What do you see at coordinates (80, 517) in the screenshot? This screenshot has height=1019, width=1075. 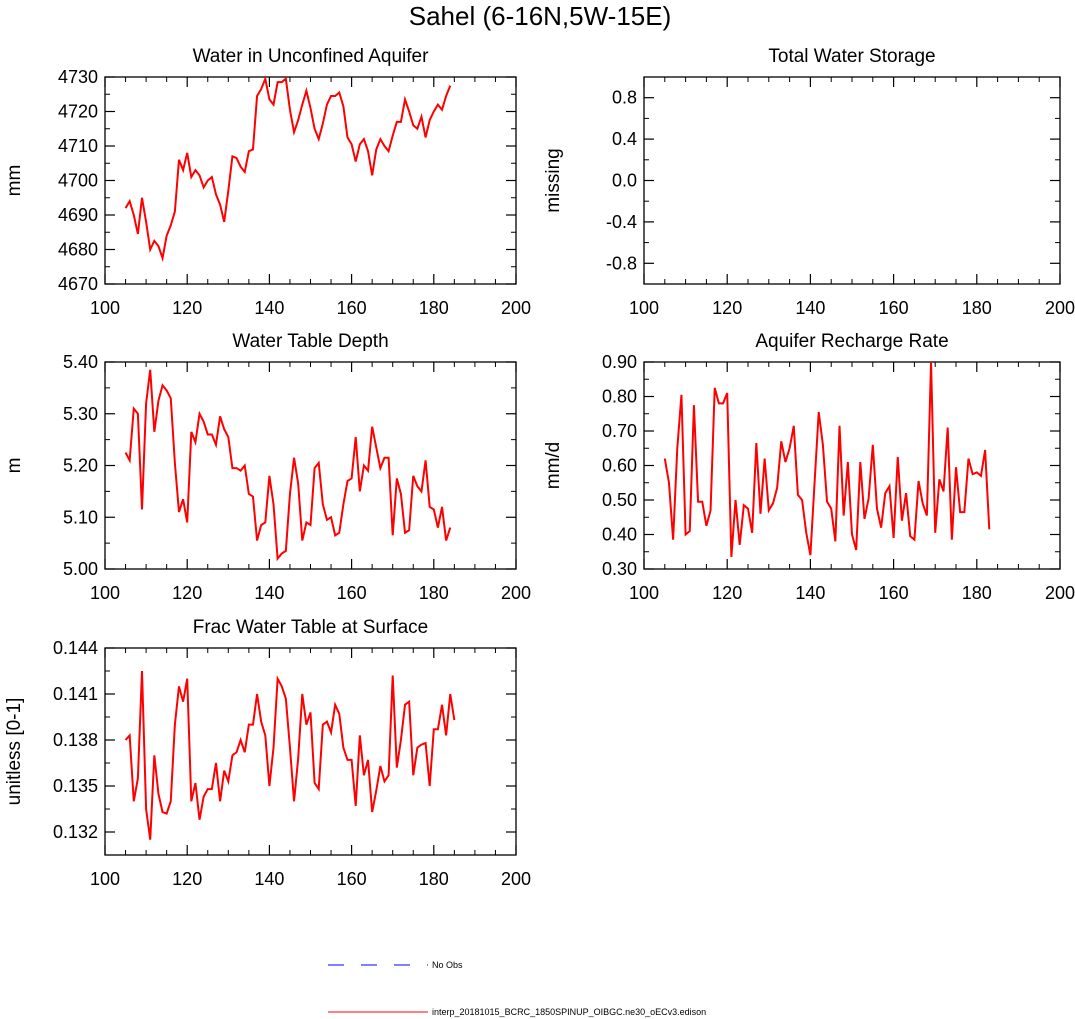 I see `y-tick-label: 5.10` at bounding box center [80, 517].